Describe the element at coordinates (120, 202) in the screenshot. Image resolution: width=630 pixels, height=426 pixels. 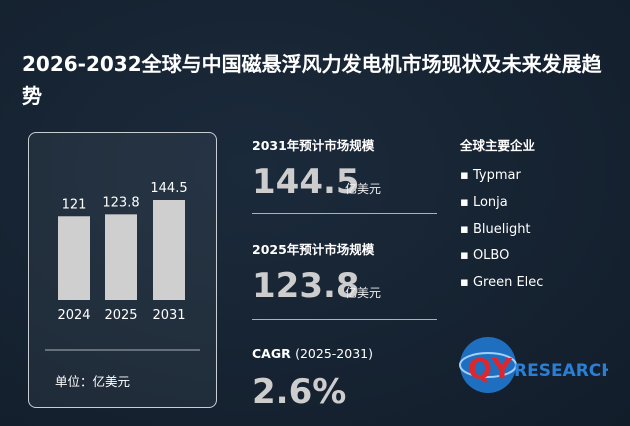
I see `data-label: 123.8` at that location.